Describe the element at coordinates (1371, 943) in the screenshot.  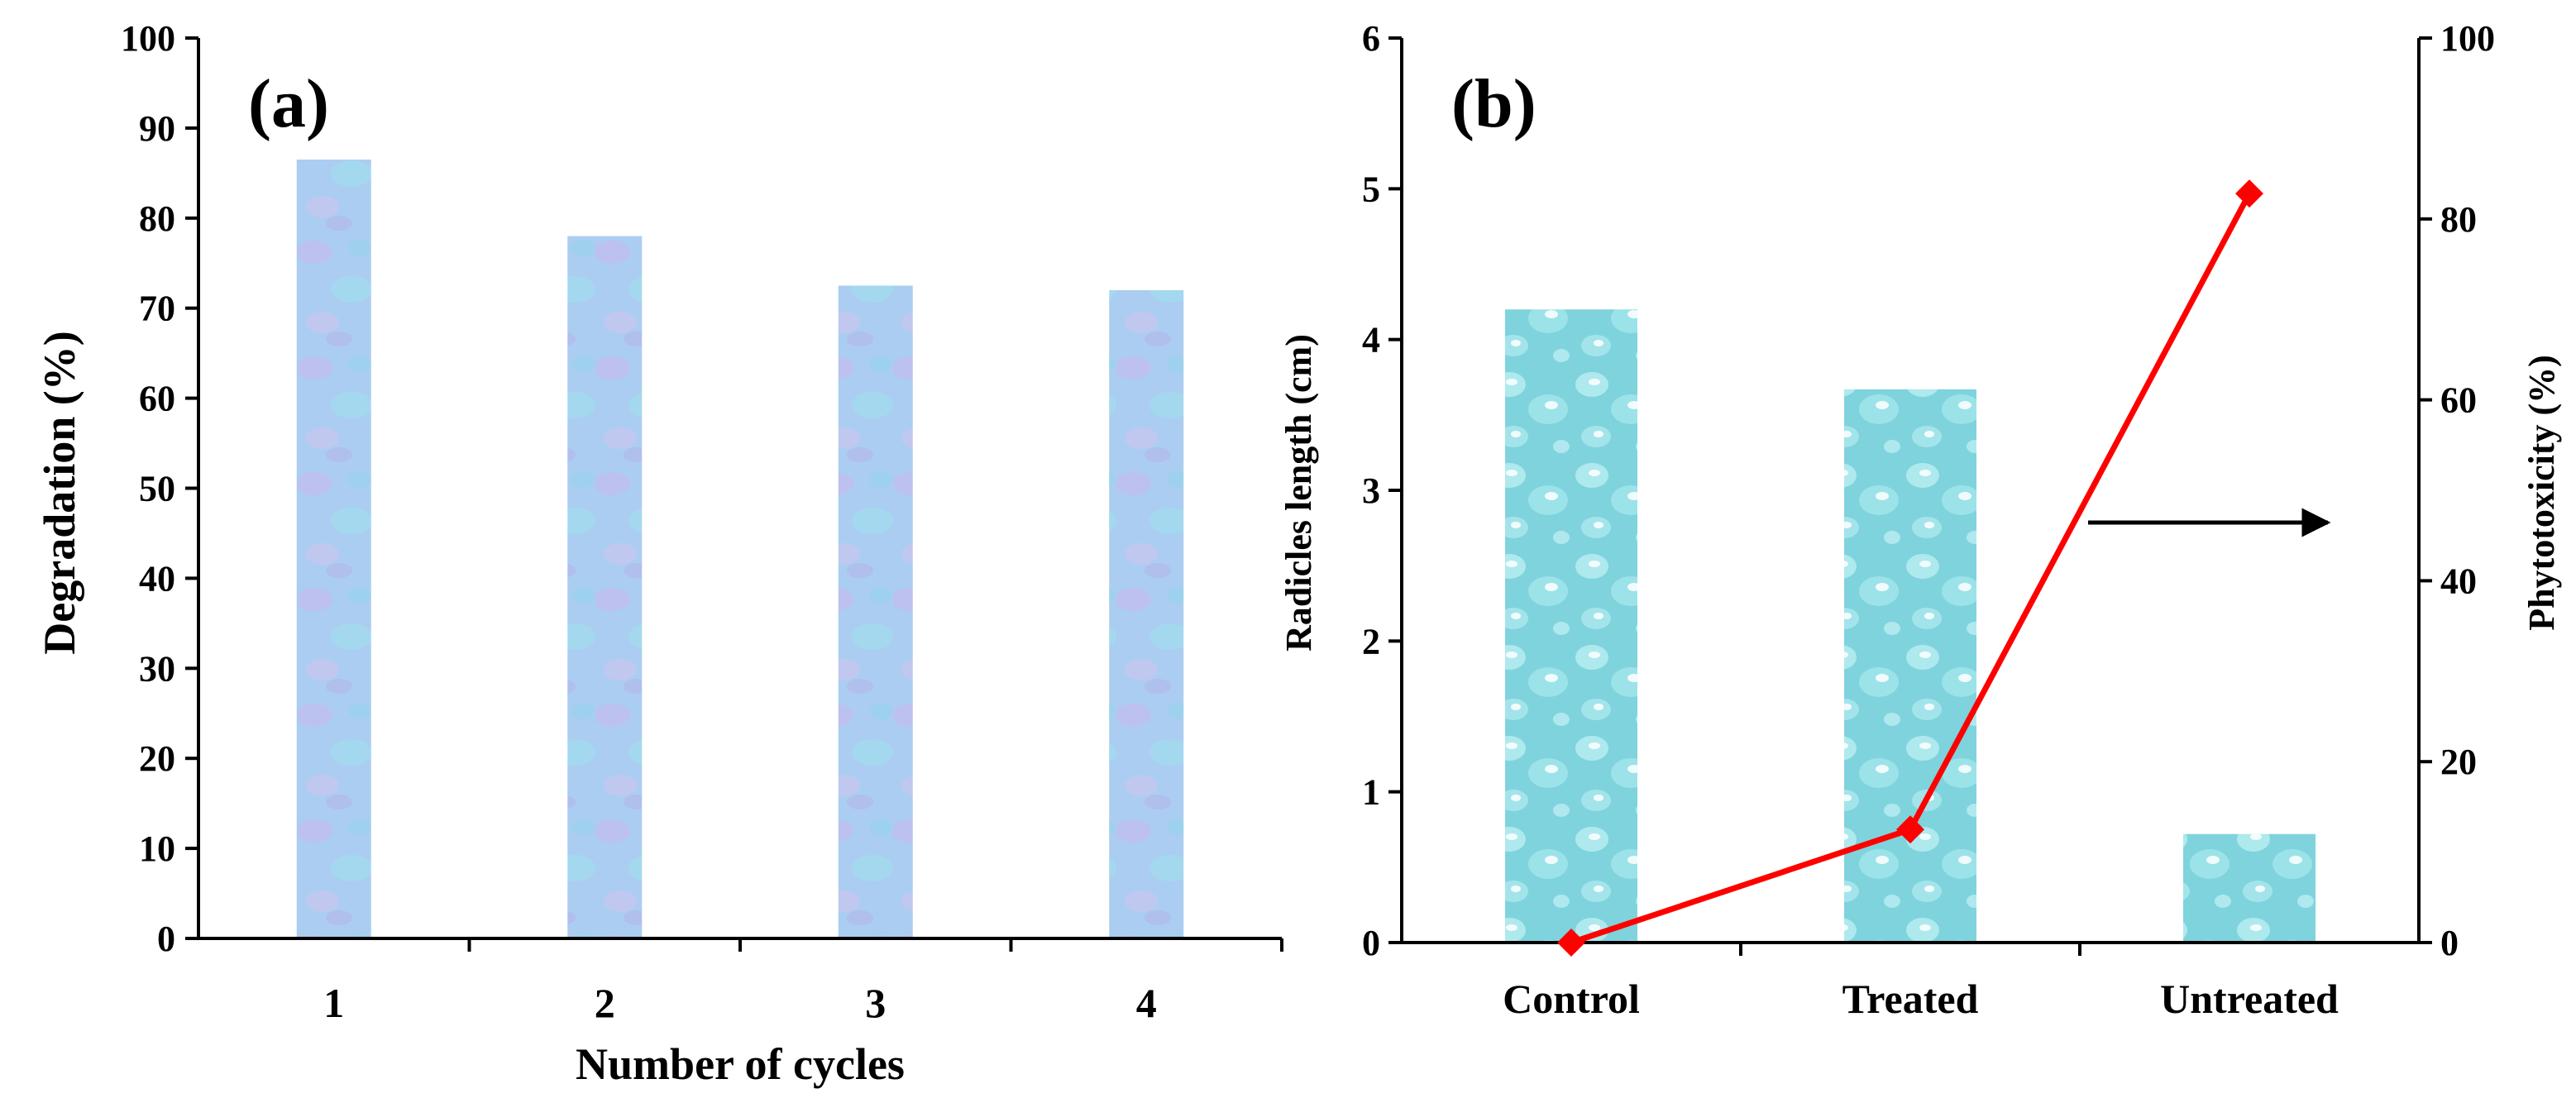
I see `b-y-tick-label-left: 0` at that location.